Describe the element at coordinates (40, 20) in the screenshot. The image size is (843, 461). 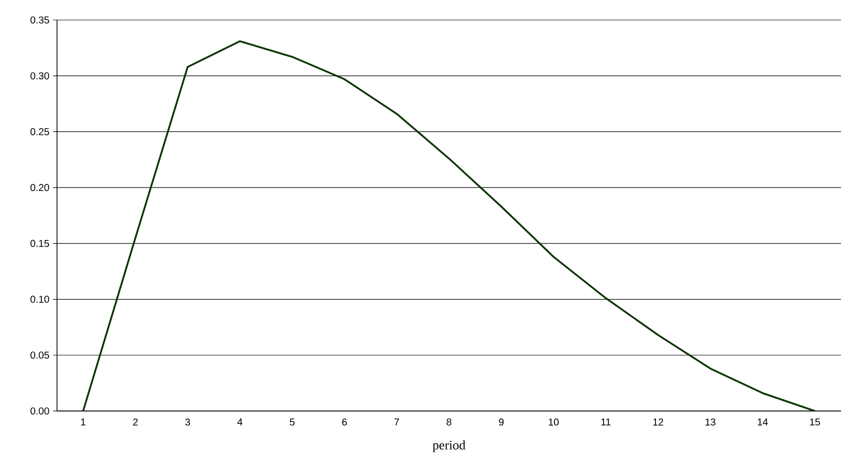
I see `y-tick-label: 0.35` at that location.